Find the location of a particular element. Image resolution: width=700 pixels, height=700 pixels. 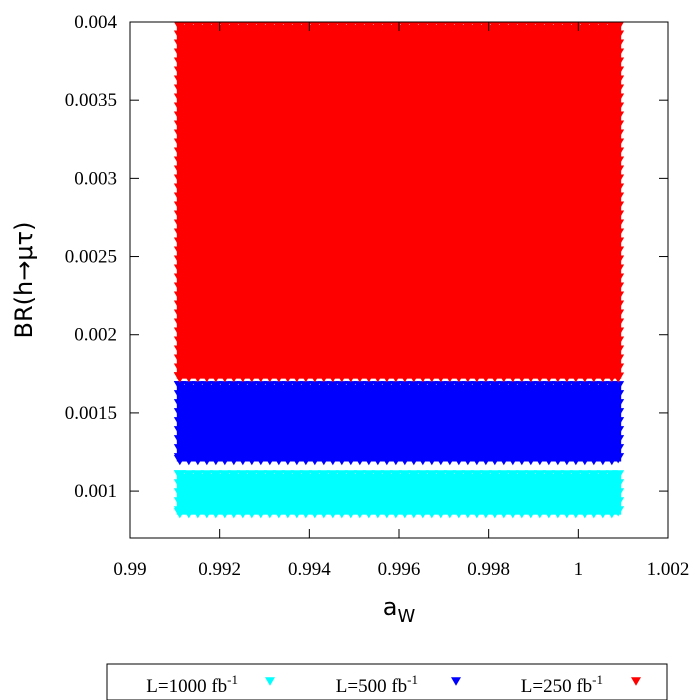

legend-label: L=1000 fb-1 is located at coordinates (192, 684).